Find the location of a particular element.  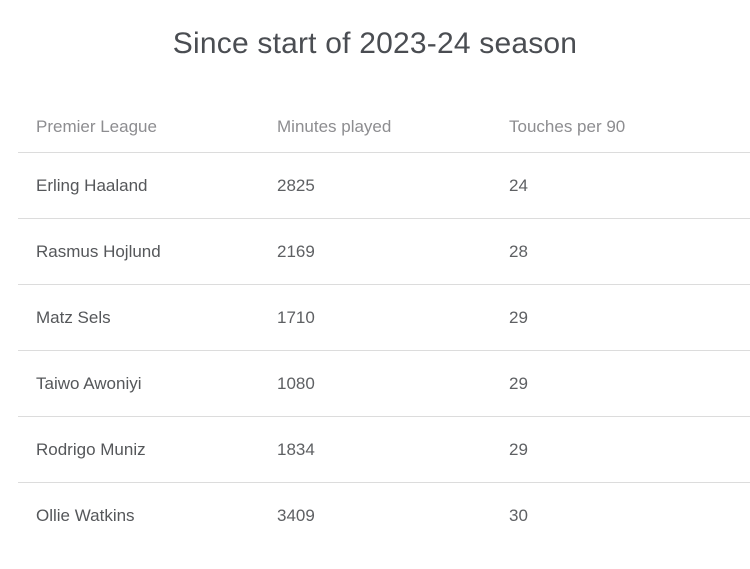

page-title: Since start of 2023-24 season is located at coordinates (375, 43).